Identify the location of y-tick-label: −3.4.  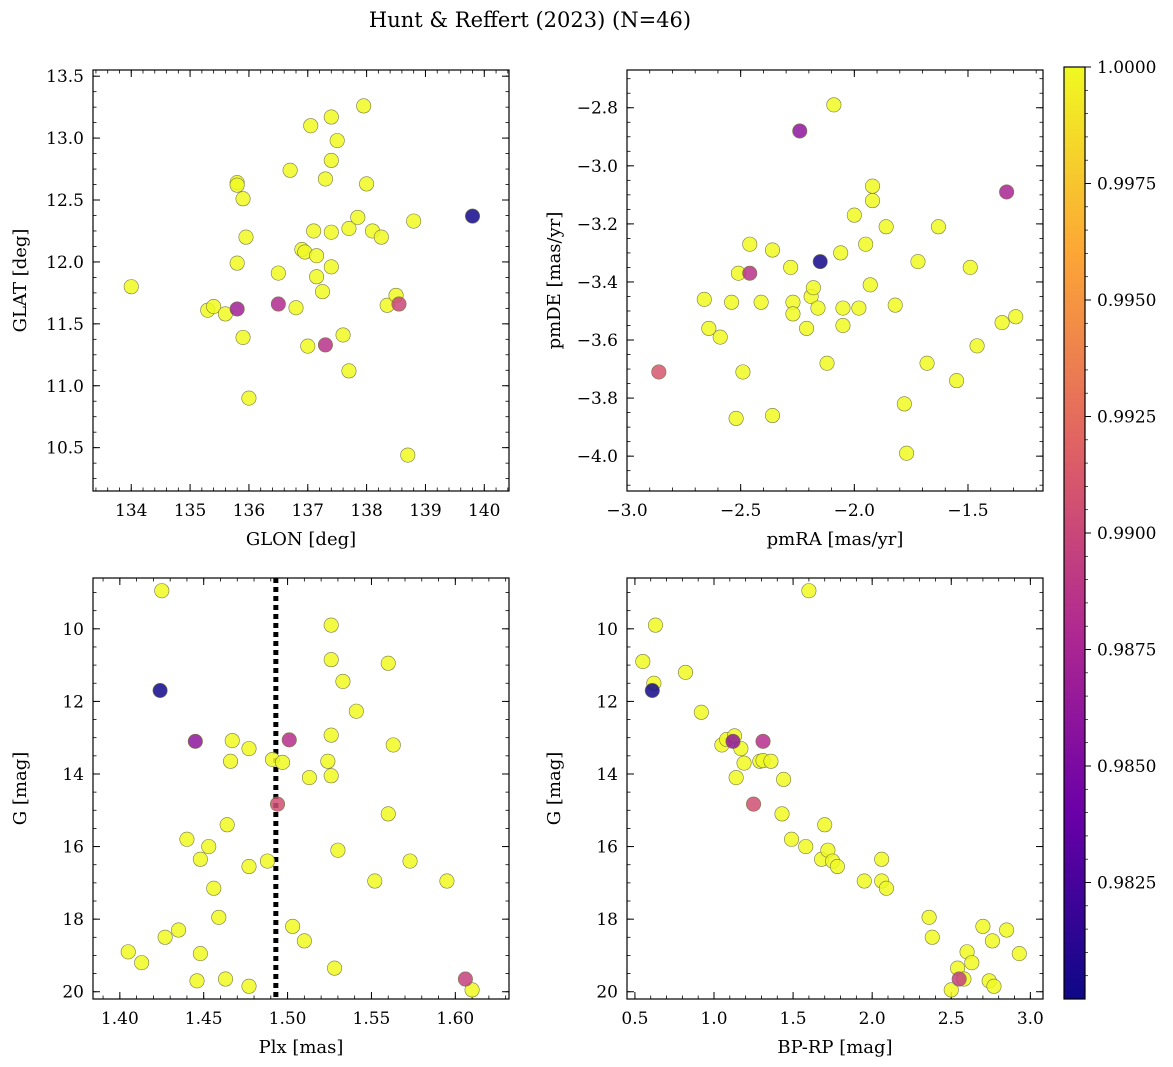
(597, 283).